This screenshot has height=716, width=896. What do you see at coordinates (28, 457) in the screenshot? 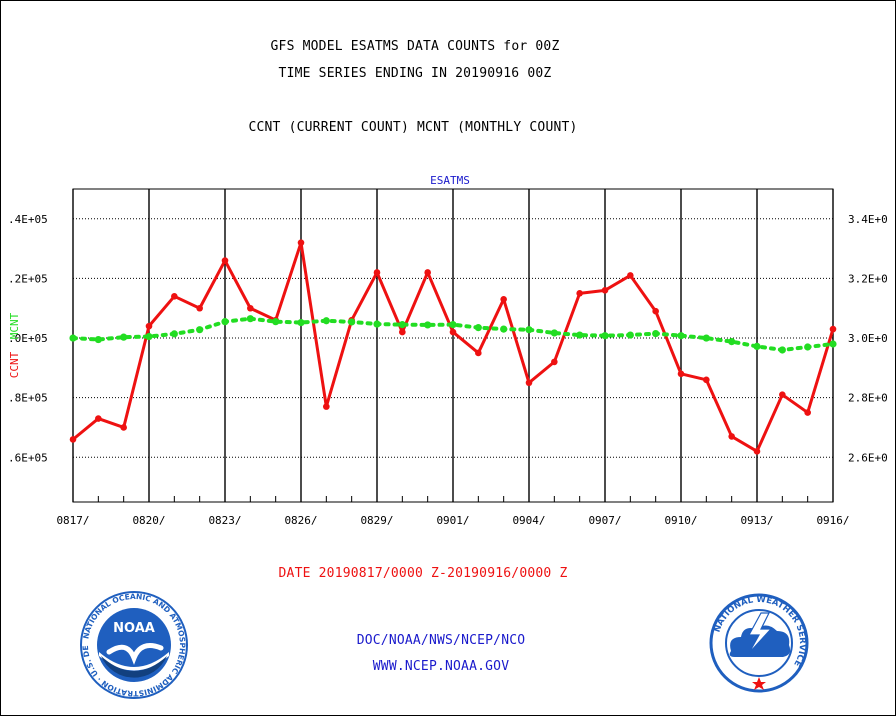
I see `y-left-tick-label: .6E+05` at bounding box center [28, 457].